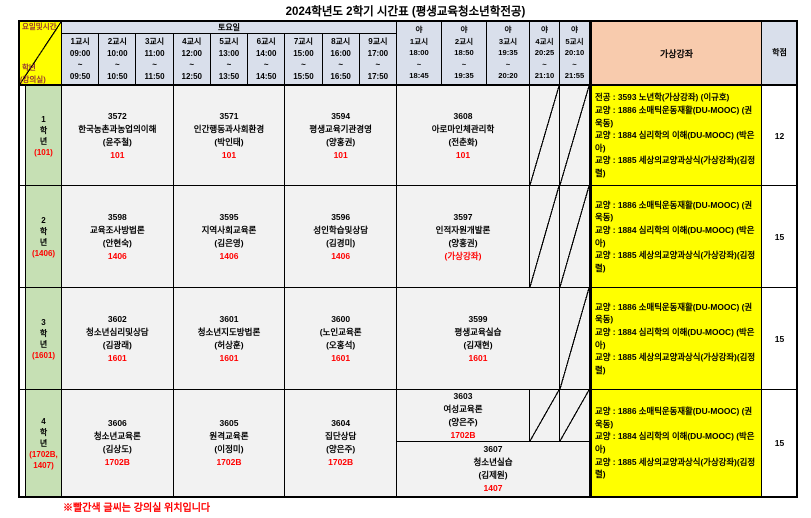  Describe the element at coordinates (463, 115) in the screenshot. I see `course-code: 3608` at that location.